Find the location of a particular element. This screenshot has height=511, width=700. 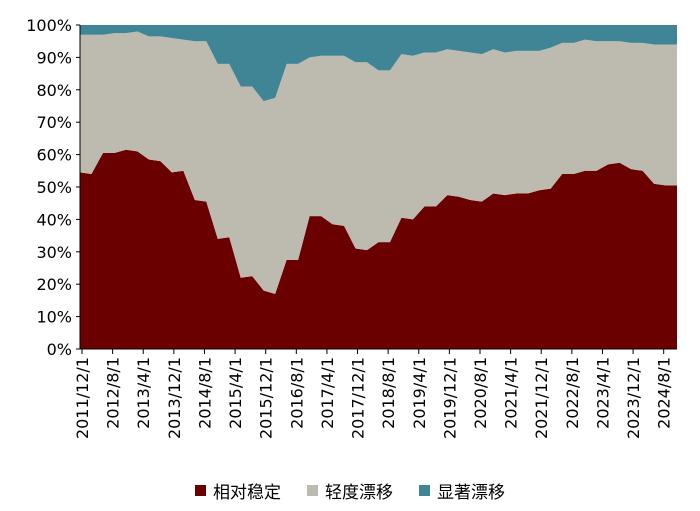

y-tick-label: 30% is located at coordinates (54, 252).